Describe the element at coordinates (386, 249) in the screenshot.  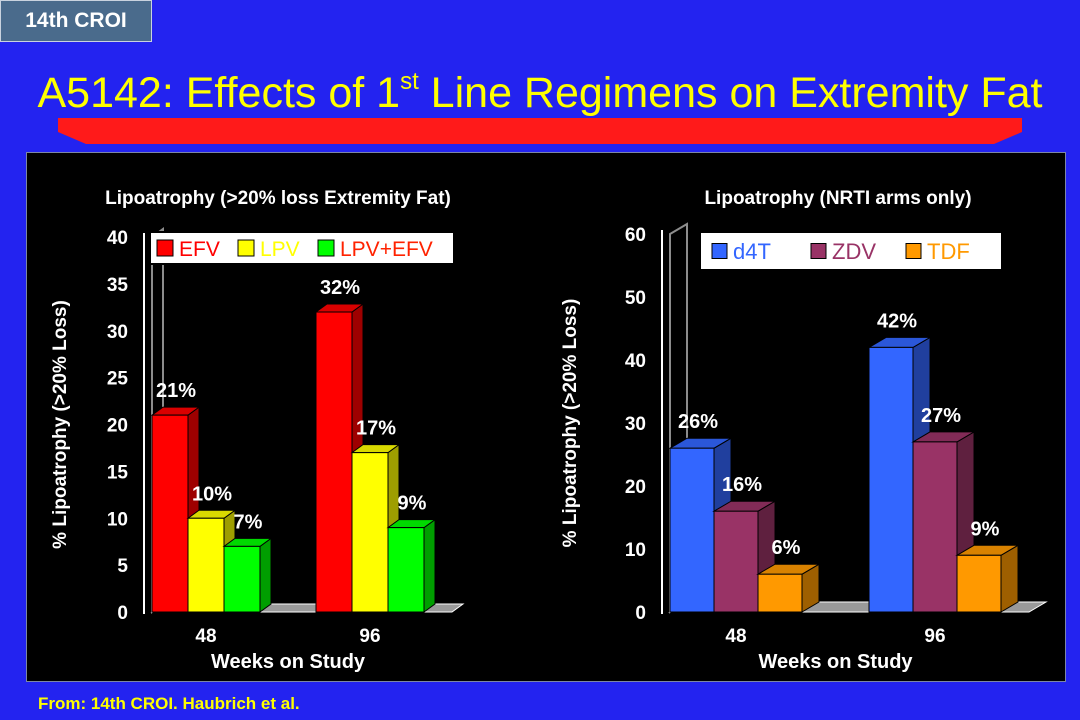
I see `legend-label: LPV+EFV` at that location.